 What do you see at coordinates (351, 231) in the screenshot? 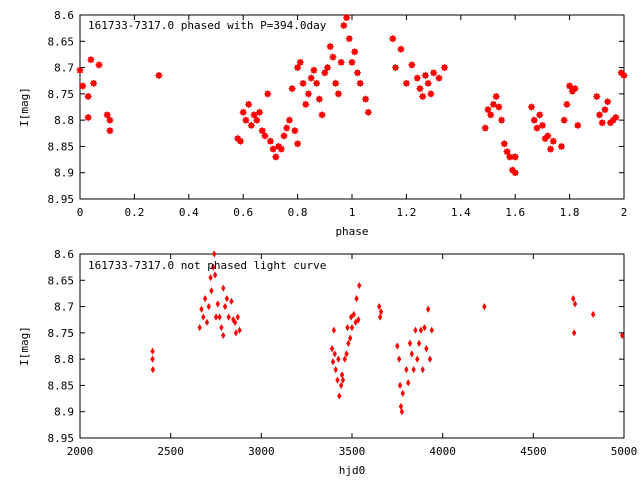
I see `x-axis-label: phase` at bounding box center [351, 231].